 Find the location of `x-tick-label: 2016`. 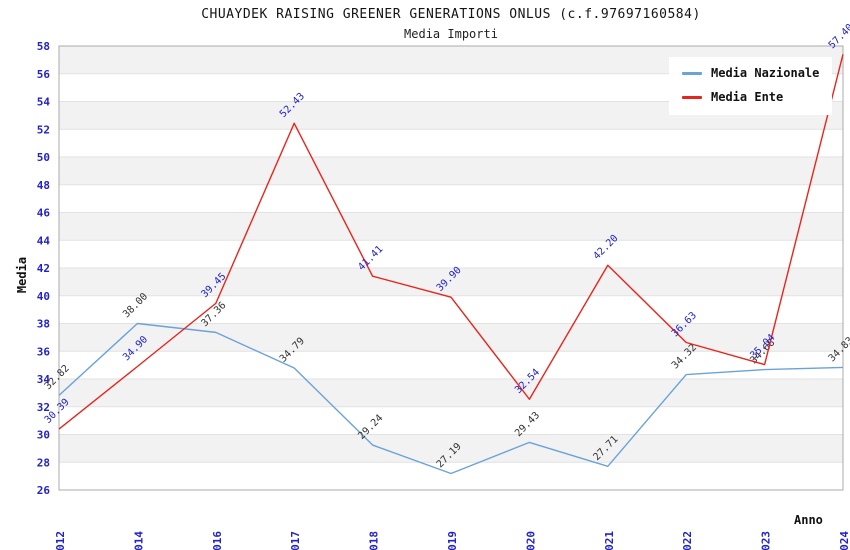

x-tick-label: 2016 is located at coordinates (217, 540).